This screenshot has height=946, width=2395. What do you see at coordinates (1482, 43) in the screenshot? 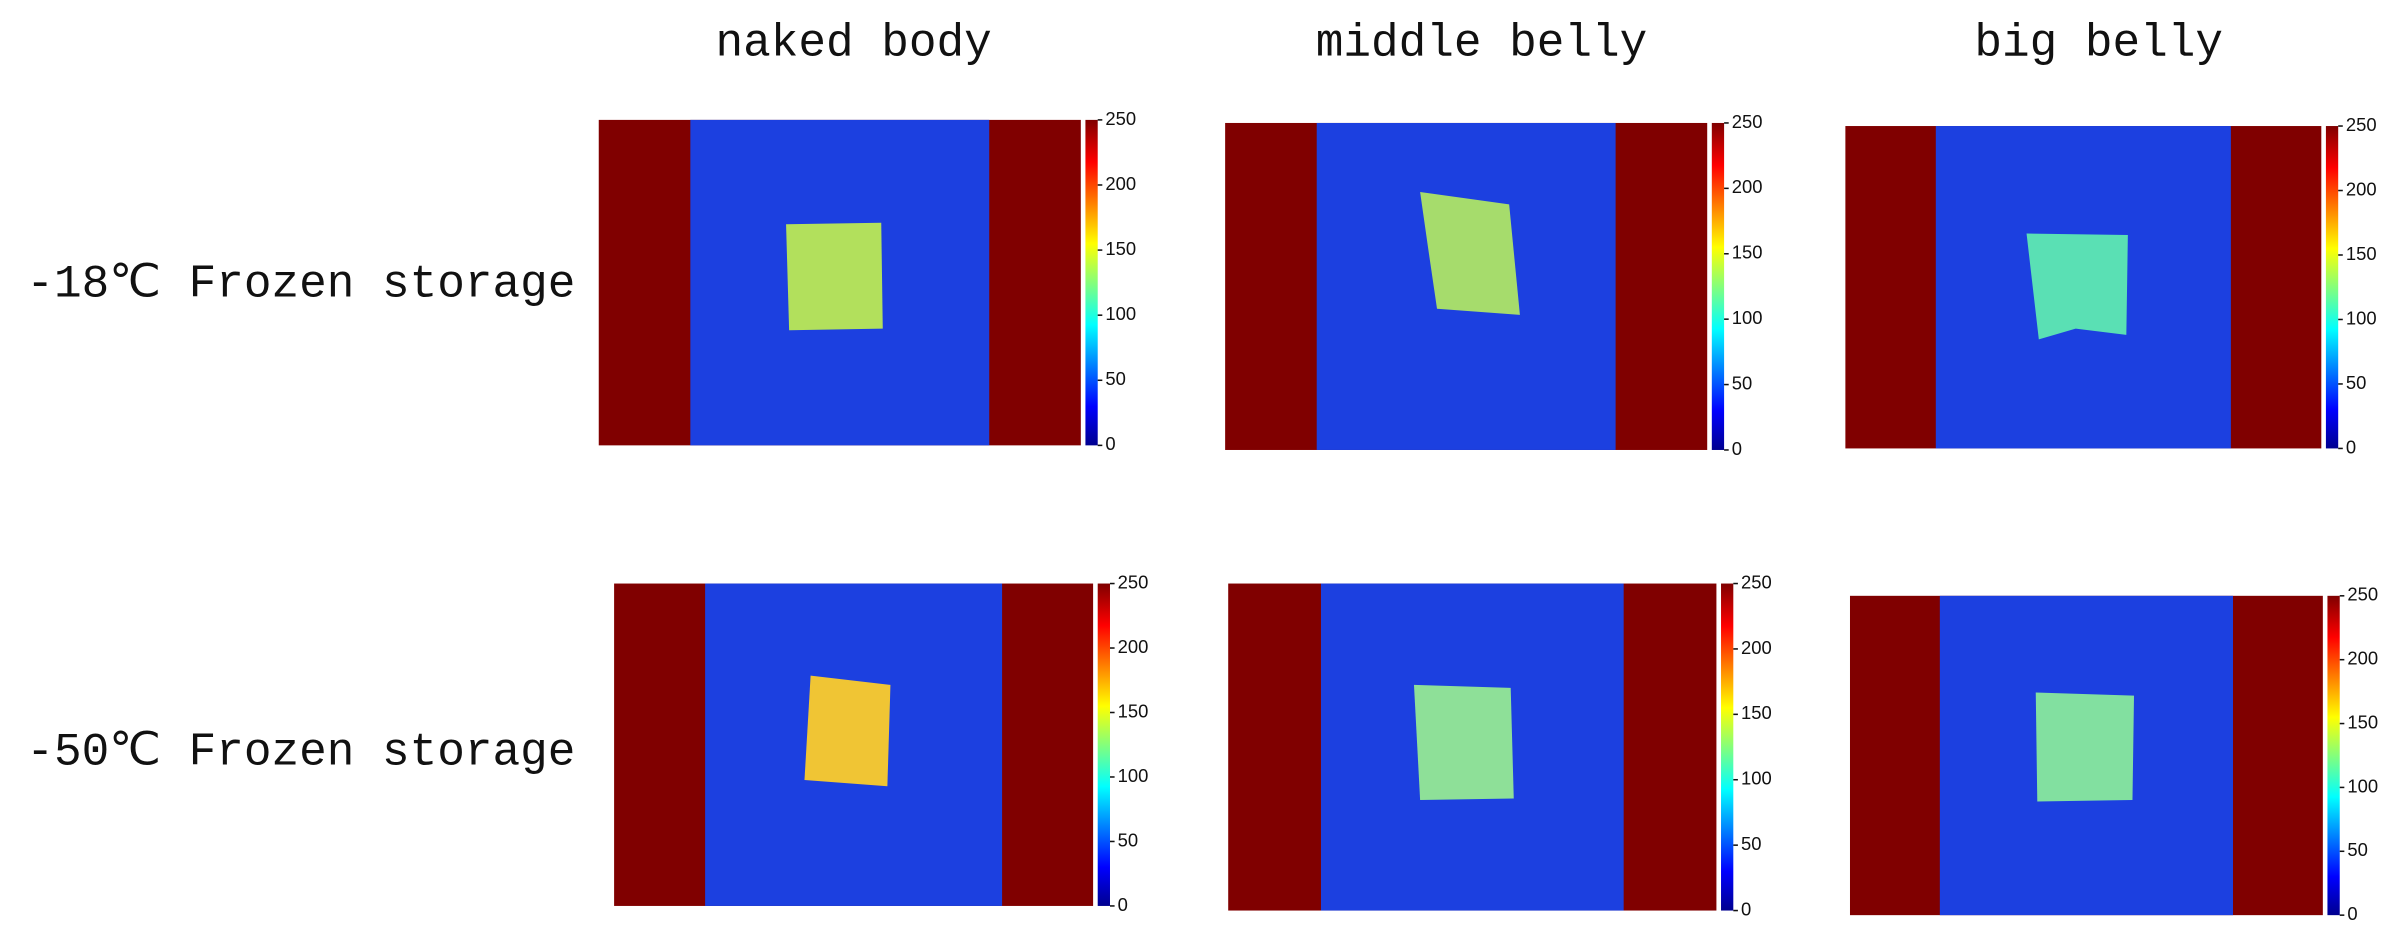
I see `column-header: middle belly` at bounding box center [1482, 43].